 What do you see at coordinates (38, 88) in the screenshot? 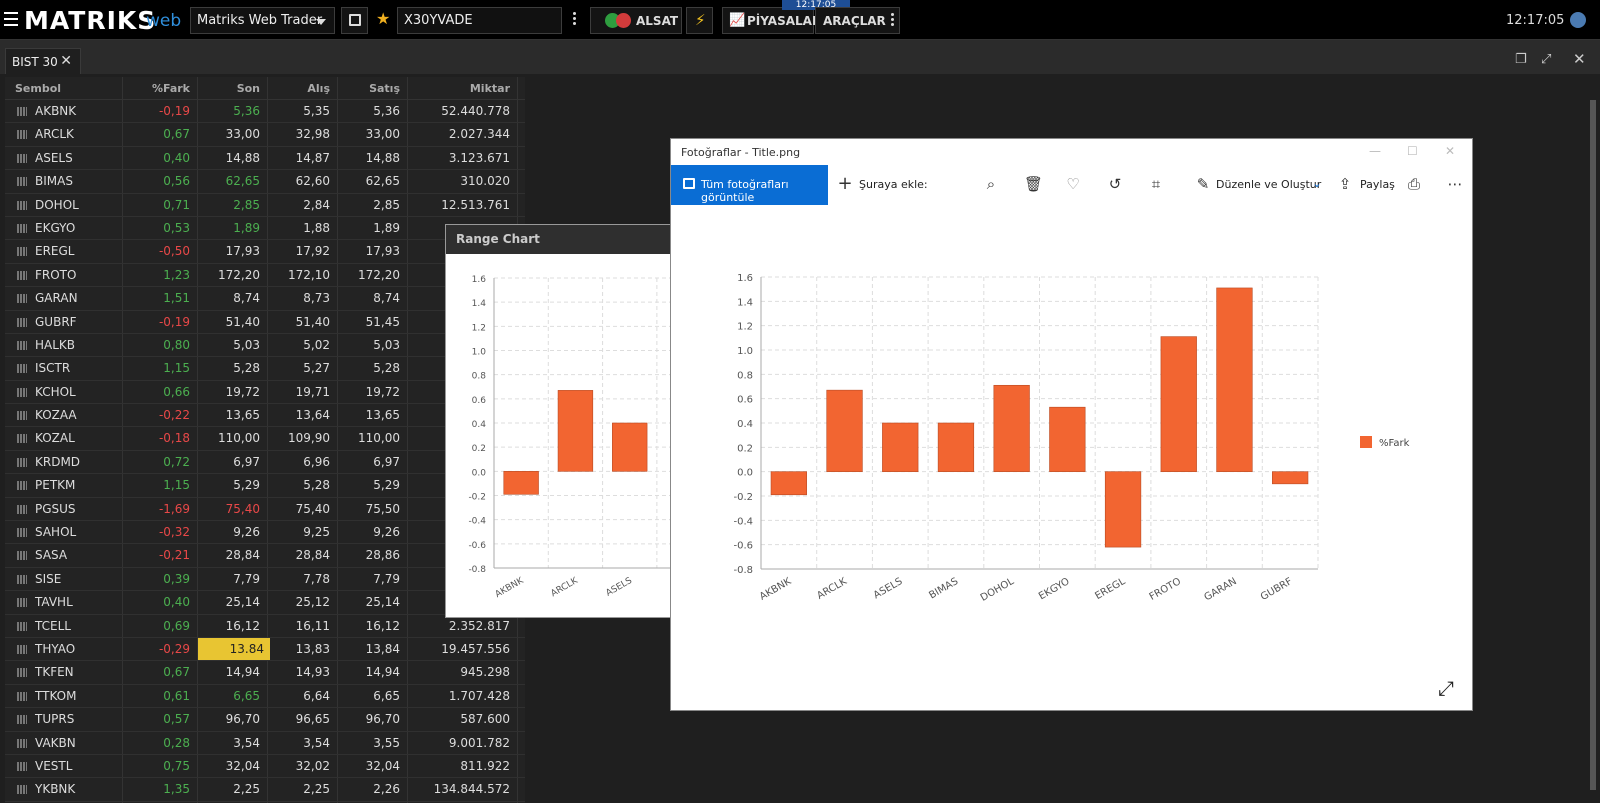
I see `header-symbol: Sembol` at bounding box center [38, 88].